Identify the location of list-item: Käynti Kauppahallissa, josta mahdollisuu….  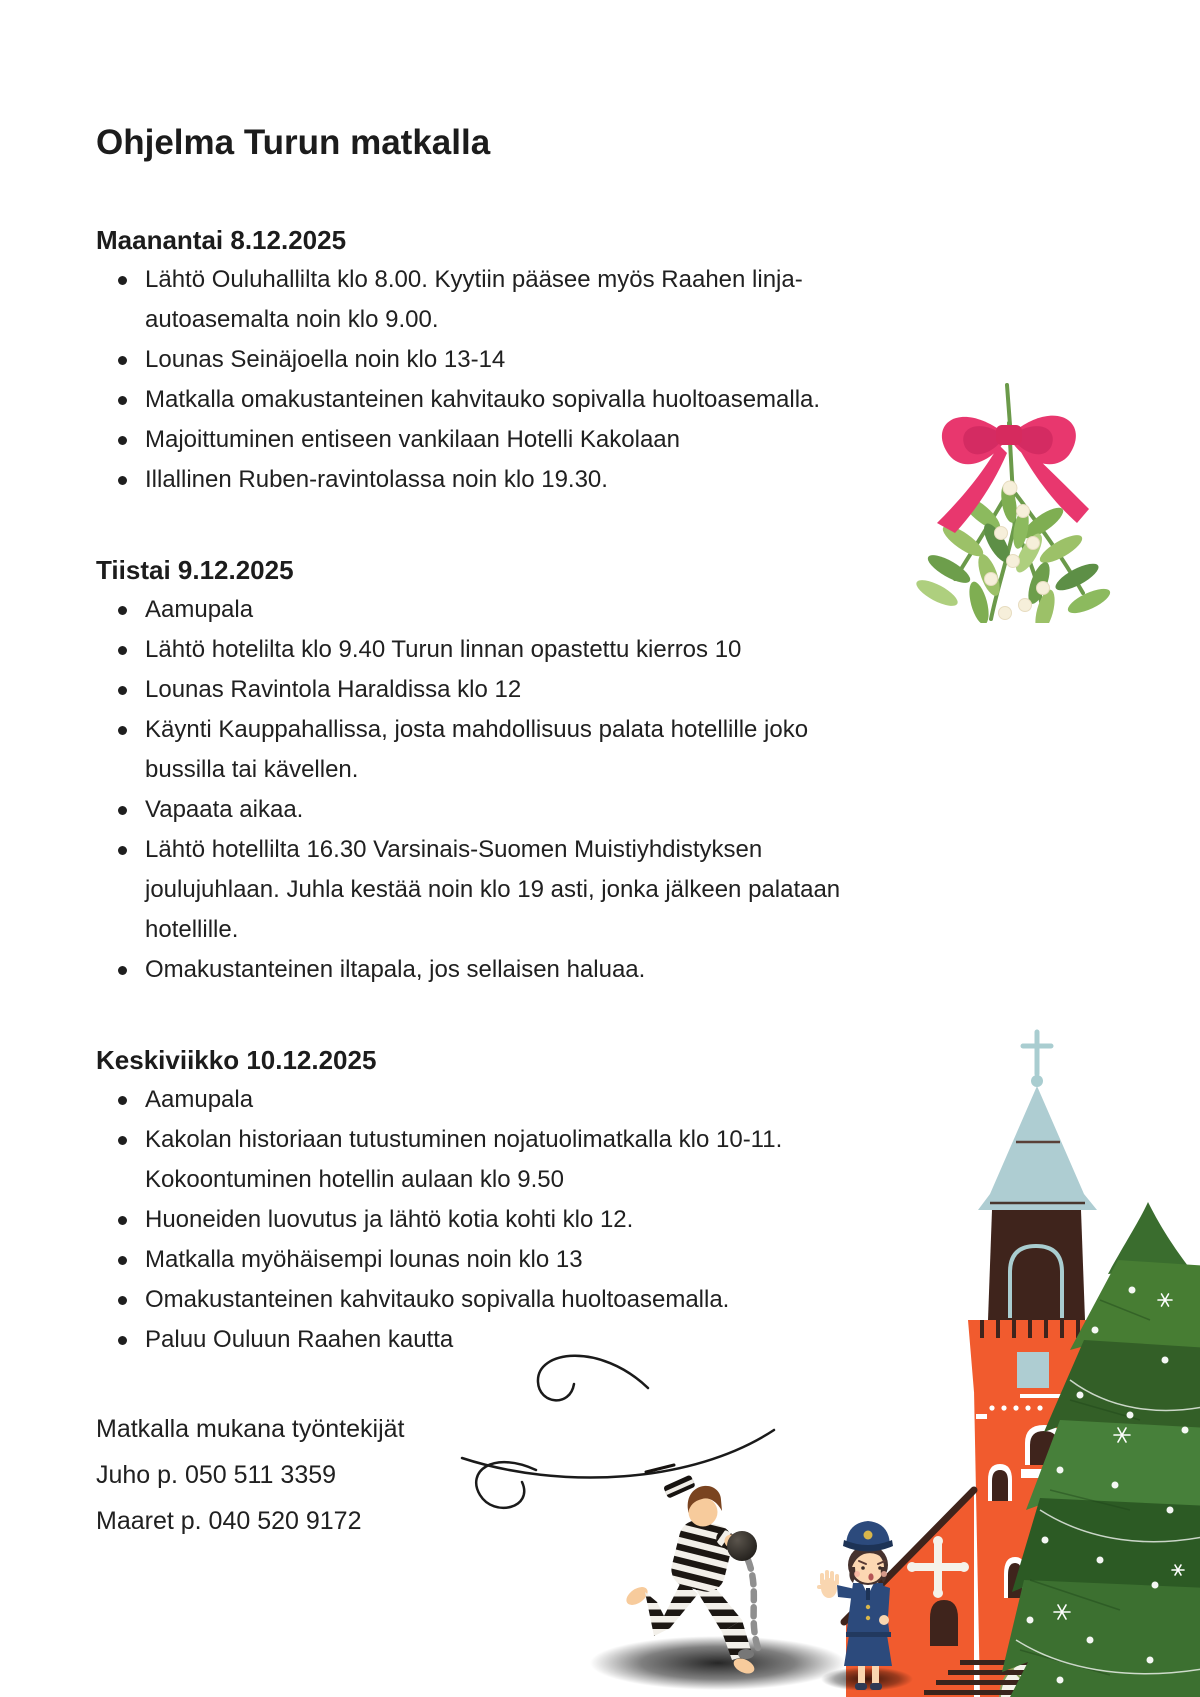
(468, 750).